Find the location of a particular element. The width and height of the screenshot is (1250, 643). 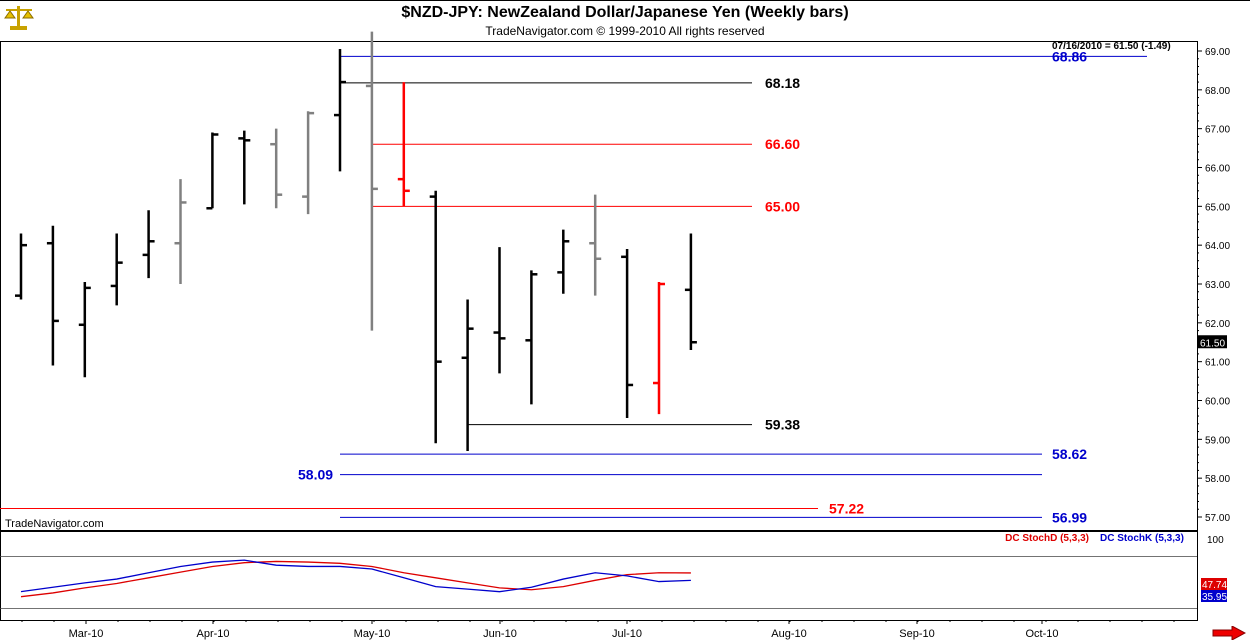

x-tick-label: Oct-10 is located at coordinates (1041, 634).